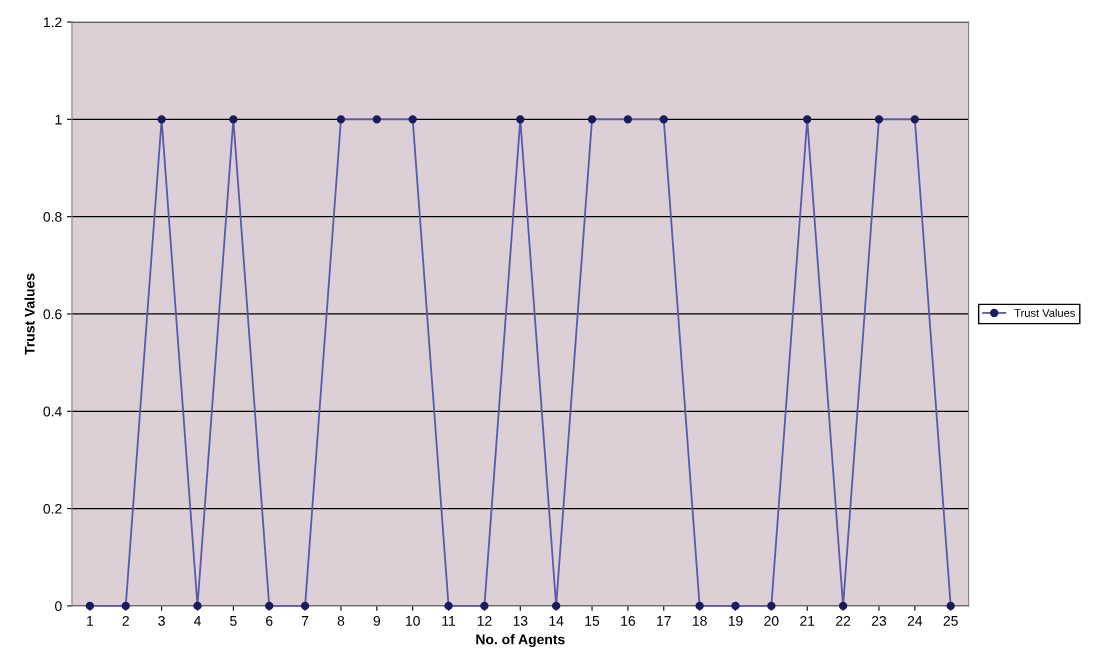 Image resolution: width=1107 pixels, height=668 pixels. I want to click on x-tick-label: 15, so click(592, 621).